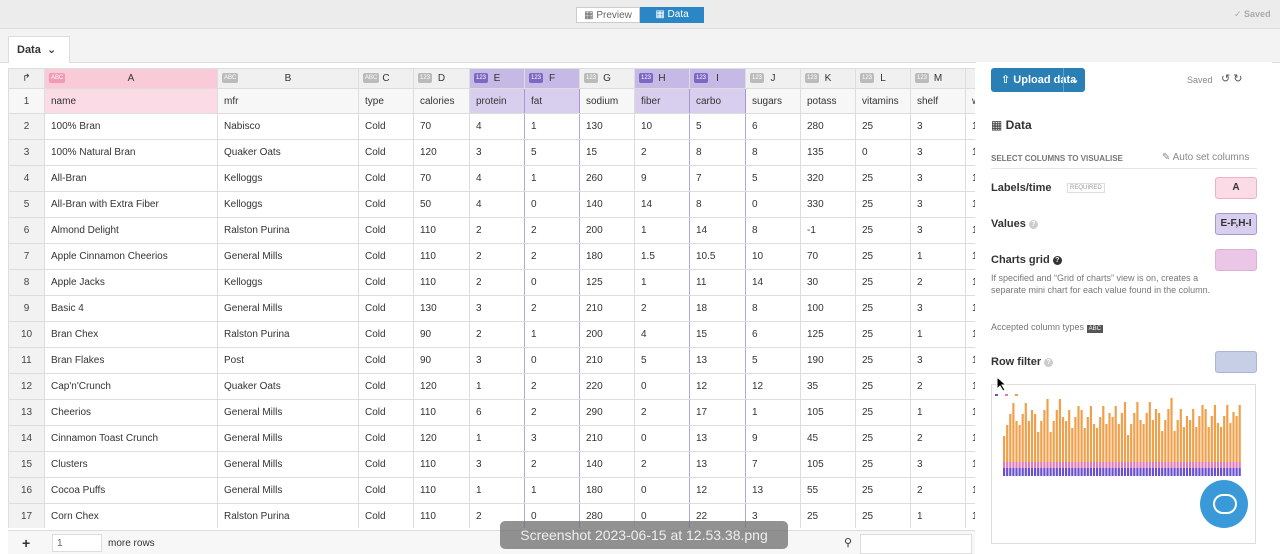 The image size is (1280, 554). Describe the element at coordinates (131, 308) in the screenshot. I see `cell: Basic 4` at that location.